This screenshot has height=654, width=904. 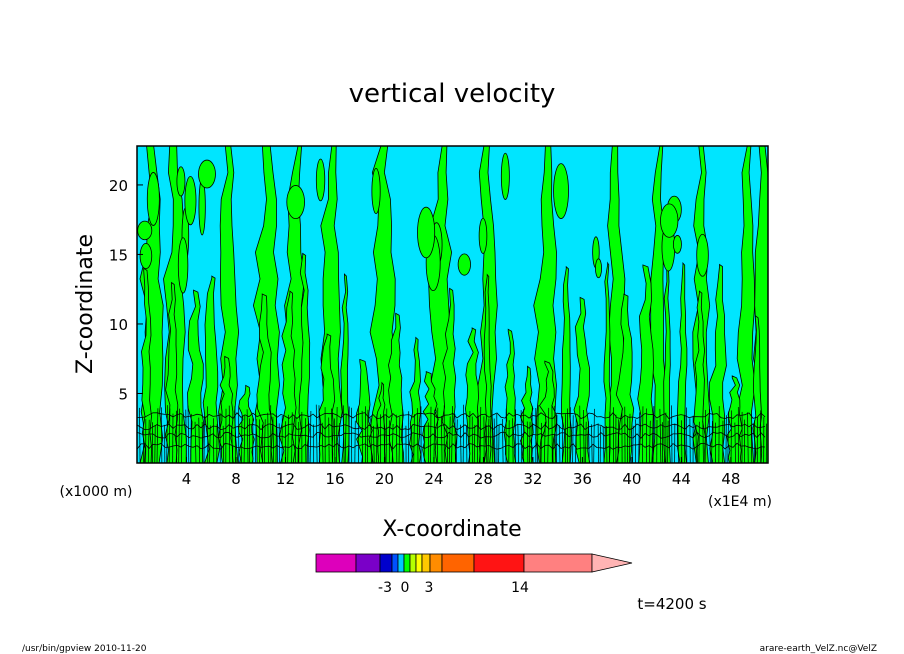 I want to click on footer-left: /usr/bin/gpview 2010-11-20, so click(x=84, y=649).